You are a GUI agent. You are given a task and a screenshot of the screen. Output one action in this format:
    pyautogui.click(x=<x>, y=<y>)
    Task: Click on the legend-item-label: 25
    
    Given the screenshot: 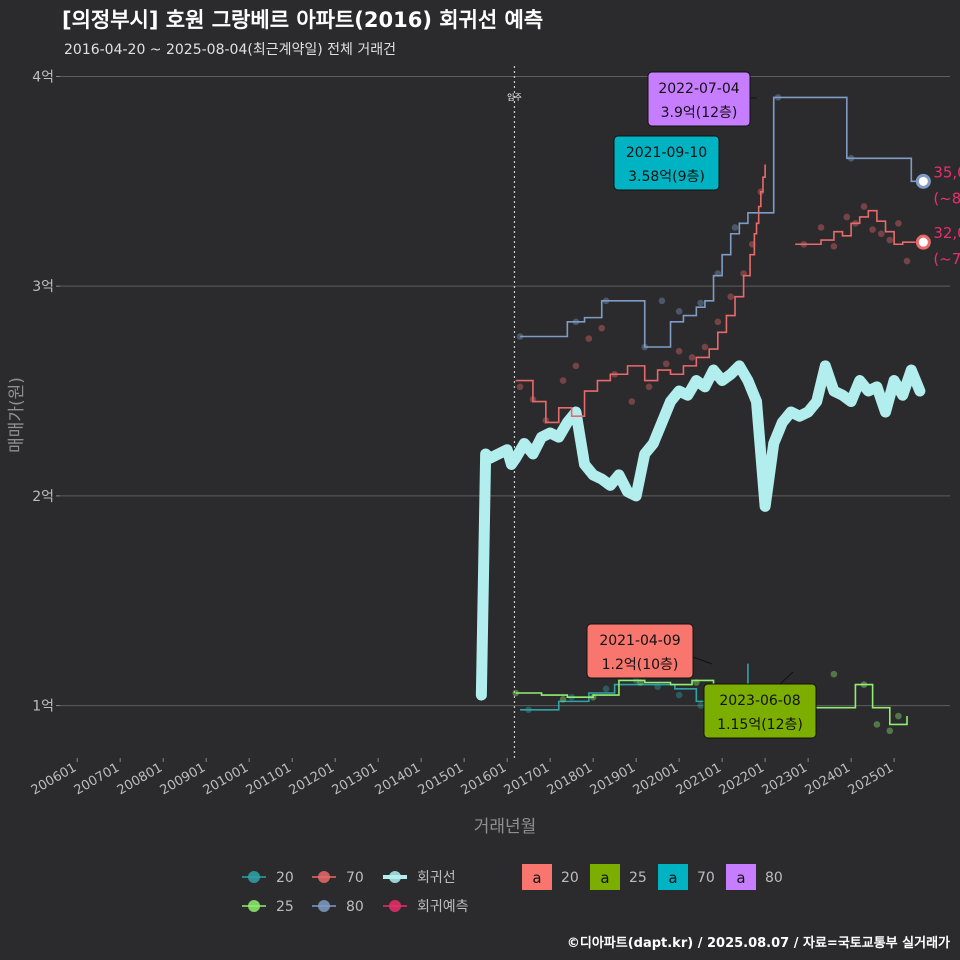 What is the action you would take?
    pyautogui.click(x=285, y=907)
    